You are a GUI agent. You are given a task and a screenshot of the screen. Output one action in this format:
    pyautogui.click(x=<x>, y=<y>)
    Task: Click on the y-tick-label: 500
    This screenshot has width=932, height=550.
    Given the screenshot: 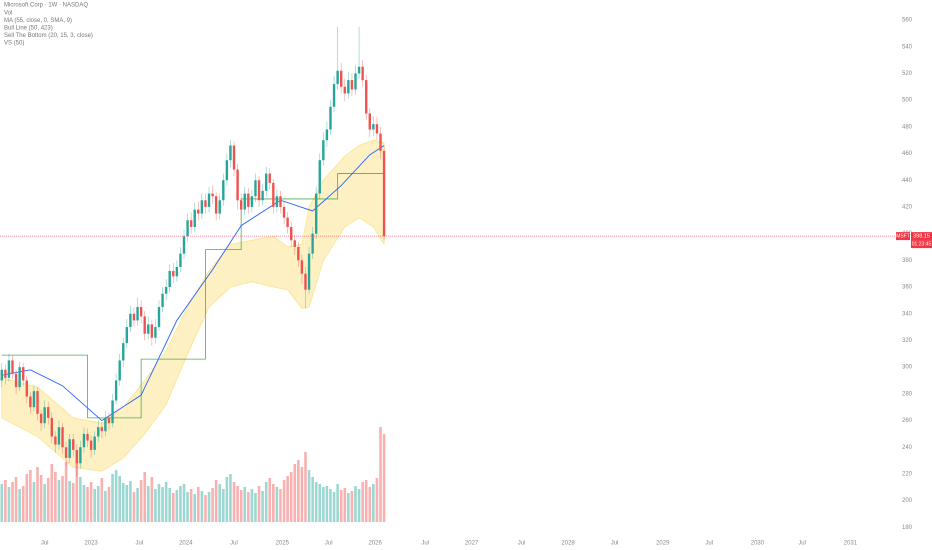 What is the action you would take?
    pyautogui.click(x=907, y=101)
    